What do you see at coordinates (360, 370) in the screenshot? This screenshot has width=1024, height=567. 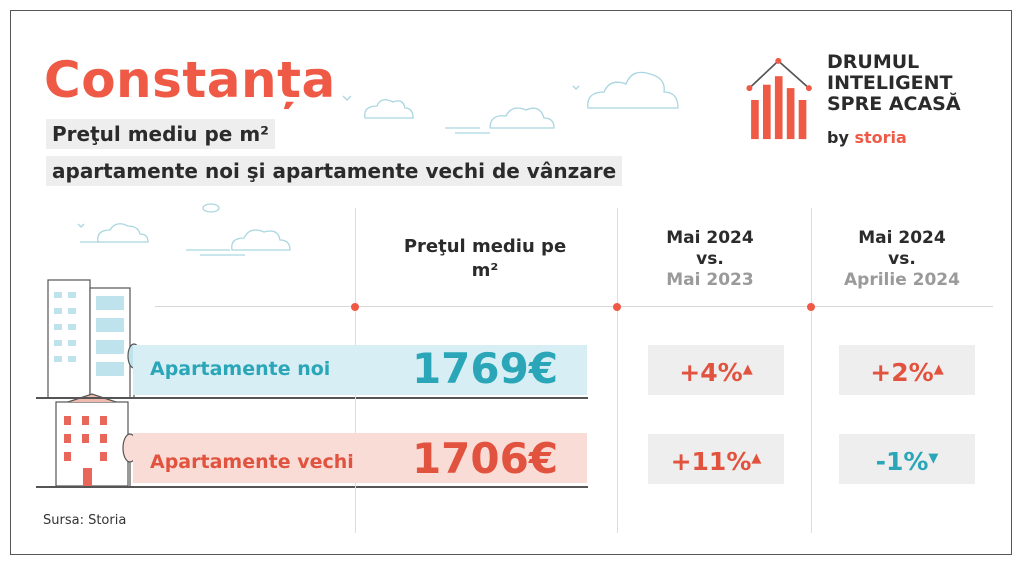 I see `row-band-new` at bounding box center [360, 370].